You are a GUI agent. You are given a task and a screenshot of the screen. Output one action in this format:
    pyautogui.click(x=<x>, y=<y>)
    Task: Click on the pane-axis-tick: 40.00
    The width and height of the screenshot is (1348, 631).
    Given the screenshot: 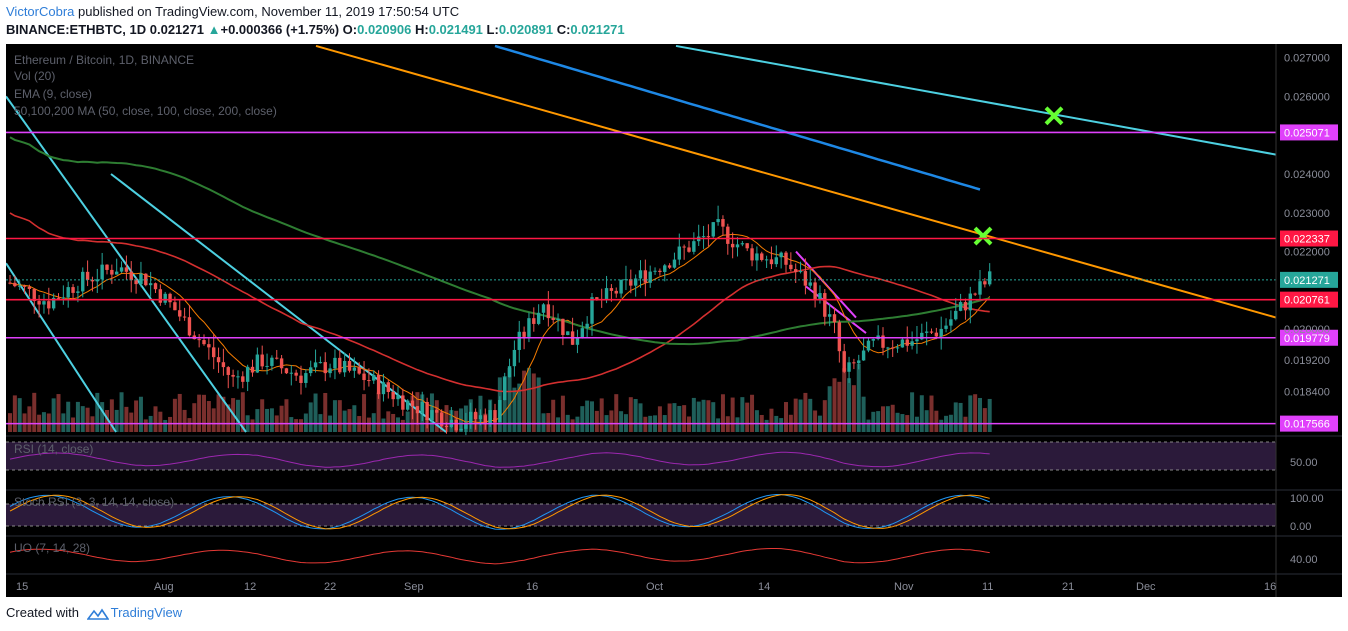 What is the action you would take?
    pyautogui.click(x=1304, y=560)
    